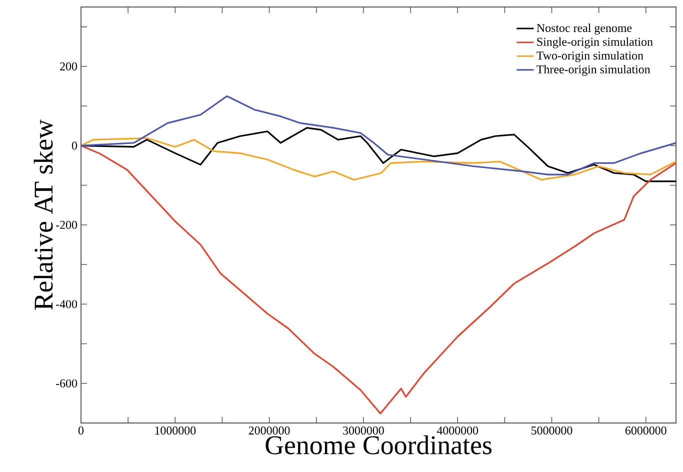  What do you see at coordinates (69, 66) in the screenshot?
I see `y-tick-label: 200` at bounding box center [69, 66].